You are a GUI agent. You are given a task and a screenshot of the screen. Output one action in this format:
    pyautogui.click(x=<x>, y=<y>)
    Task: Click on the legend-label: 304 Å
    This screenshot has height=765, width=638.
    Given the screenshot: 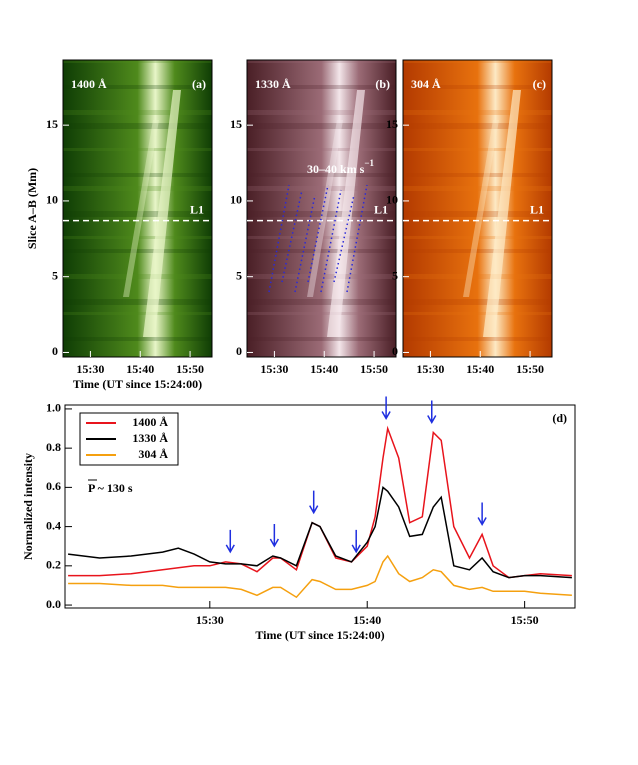 What is the action you would take?
    pyautogui.click(x=153, y=454)
    